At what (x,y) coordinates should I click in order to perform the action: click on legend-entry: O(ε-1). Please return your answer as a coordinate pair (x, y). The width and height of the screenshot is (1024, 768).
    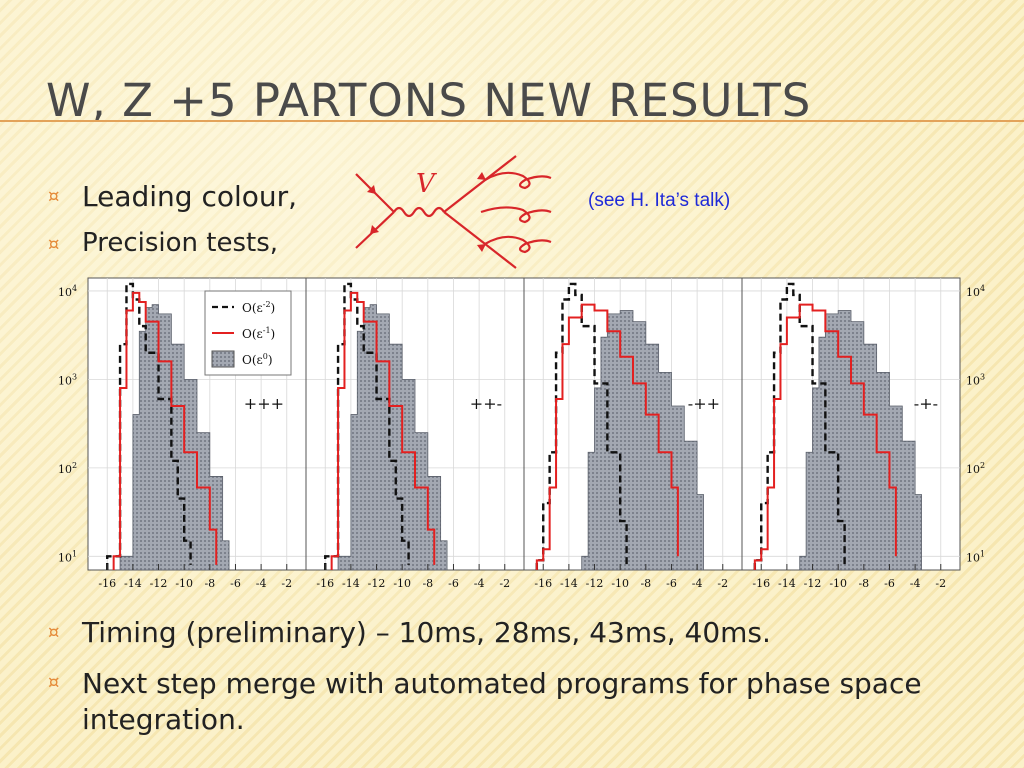
    Looking at the image, I should click on (258, 333).